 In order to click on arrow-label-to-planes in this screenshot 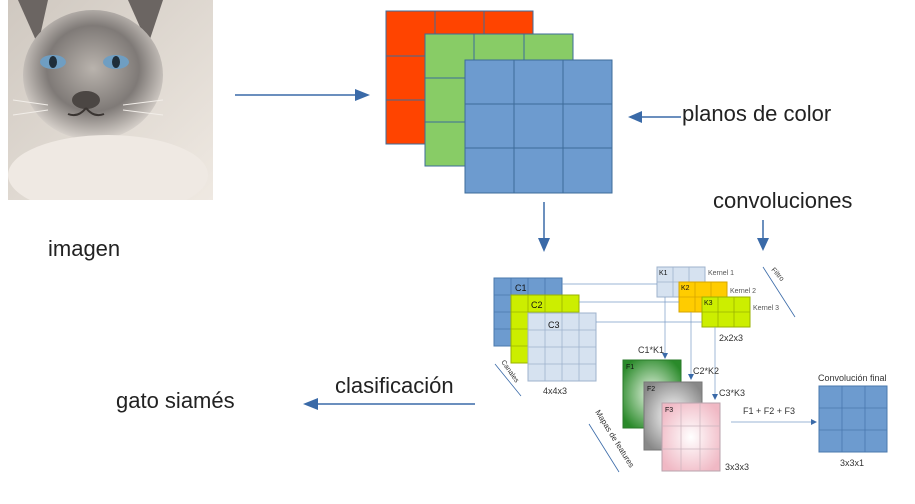, I will do `click(654, 117)`.